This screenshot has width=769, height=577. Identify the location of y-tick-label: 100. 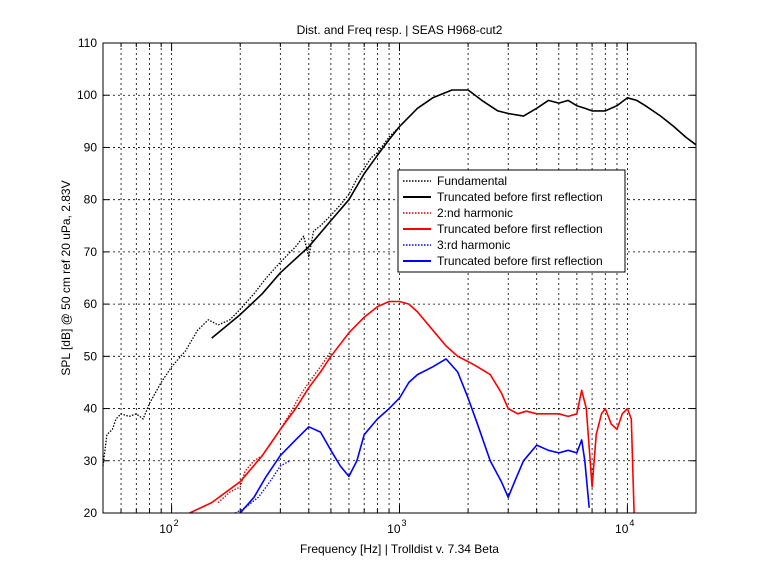
(87, 95).